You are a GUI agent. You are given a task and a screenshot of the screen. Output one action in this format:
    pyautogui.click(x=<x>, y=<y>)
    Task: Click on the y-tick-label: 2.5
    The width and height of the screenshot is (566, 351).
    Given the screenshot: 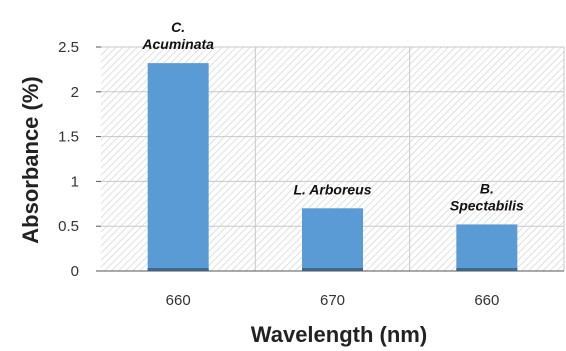 What is the action you would take?
    pyautogui.click(x=68, y=47)
    